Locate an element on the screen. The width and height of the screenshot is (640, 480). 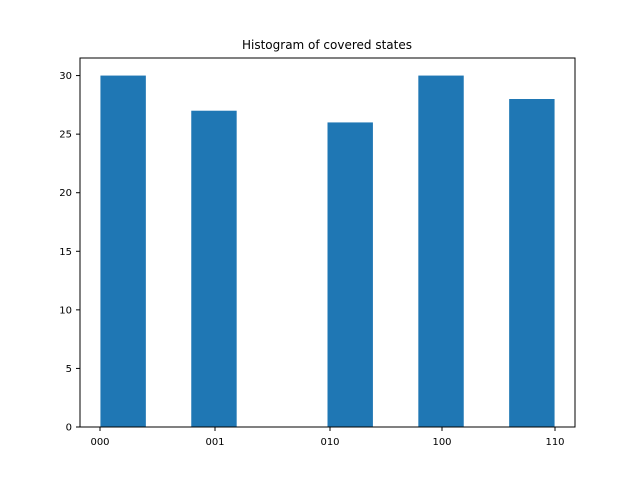
x-tick-label-110: 110 is located at coordinates (554, 442).